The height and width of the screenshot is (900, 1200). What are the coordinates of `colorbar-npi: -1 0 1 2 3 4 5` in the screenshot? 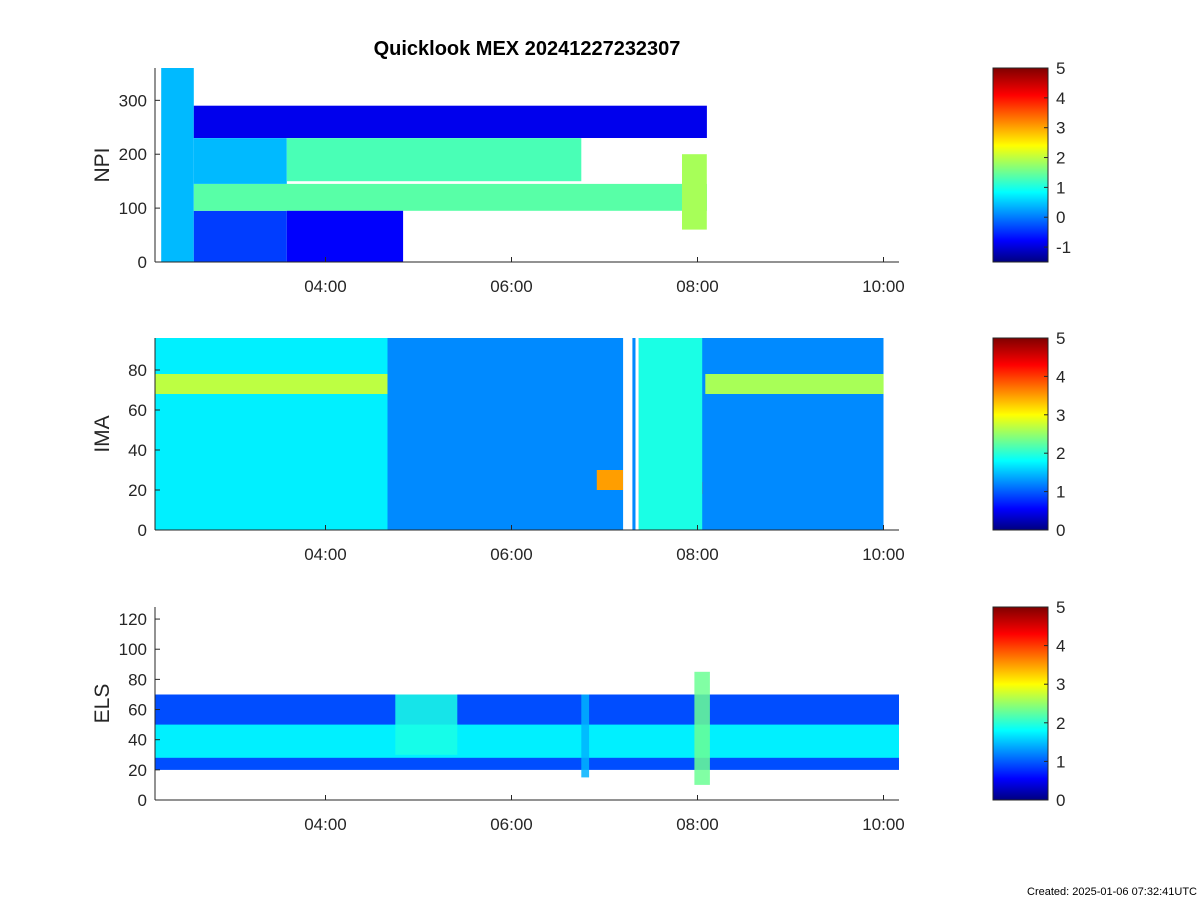 It's located at (1031, 161).